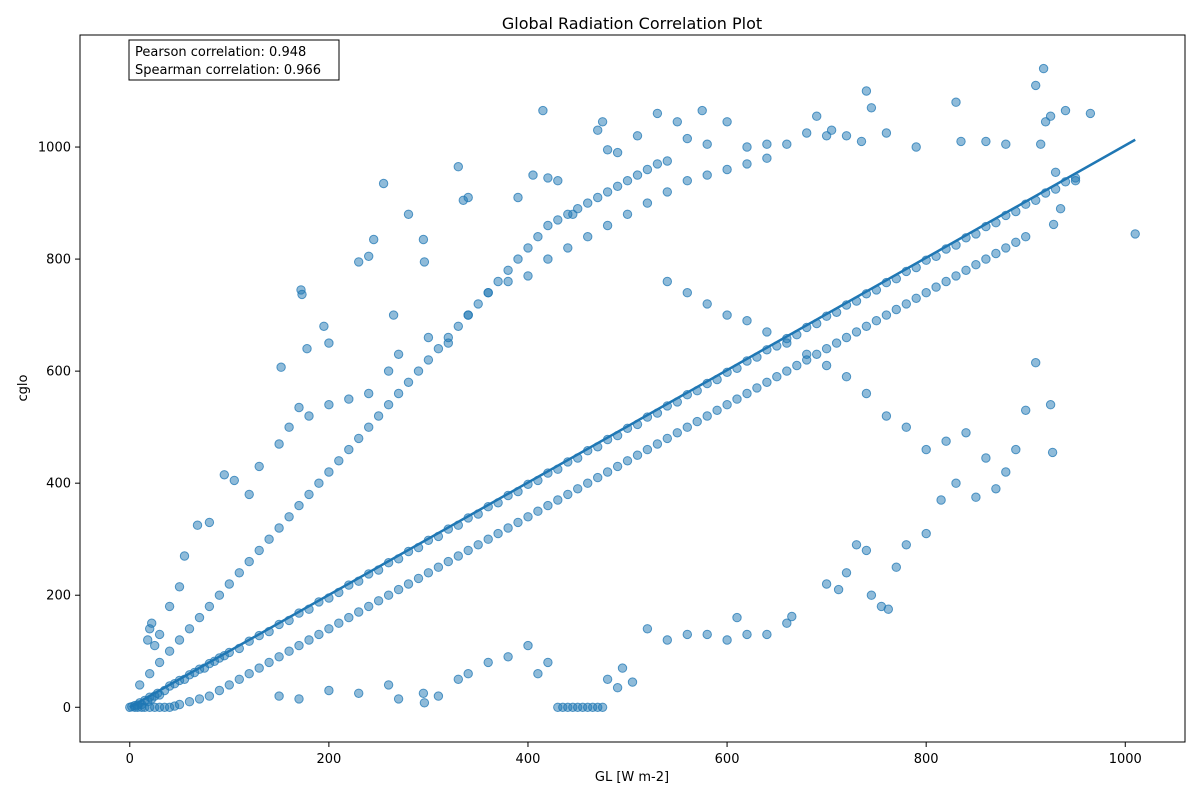 The width and height of the screenshot is (1200, 800). I want to click on x-tick-label: 400, so click(528, 759).